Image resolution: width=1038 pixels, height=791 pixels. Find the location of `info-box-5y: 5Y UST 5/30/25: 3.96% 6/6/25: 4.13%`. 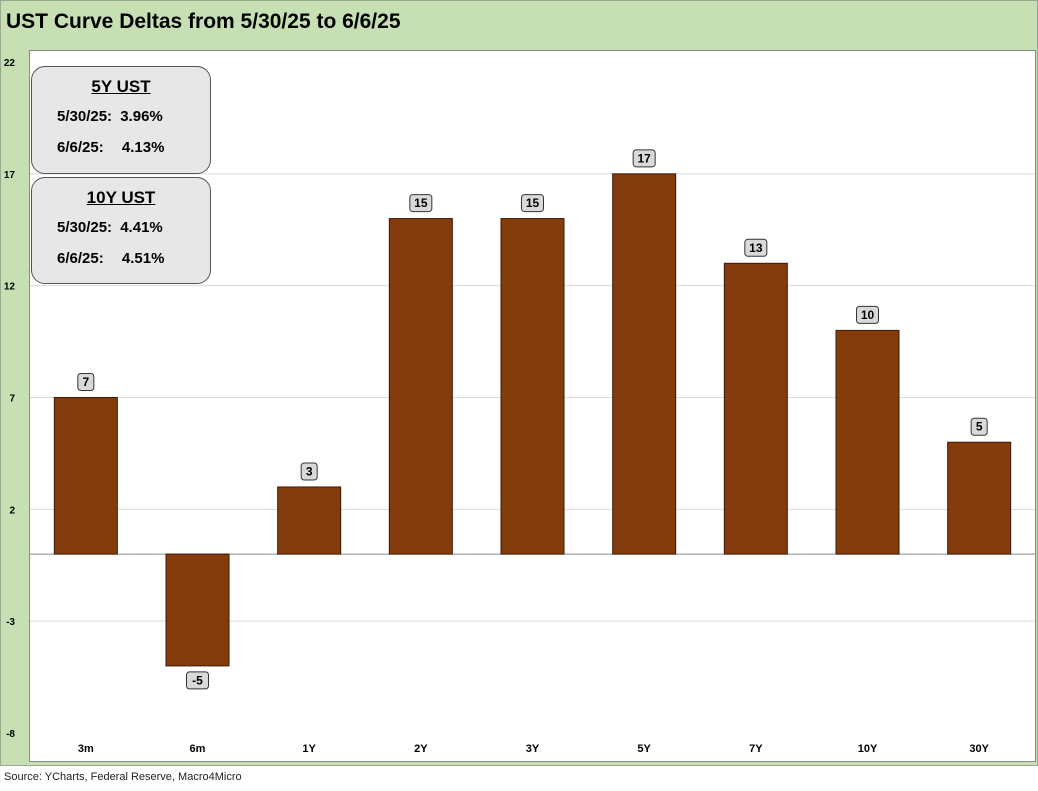

info-box-5y: 5Y UST 5/30/25: 3.96% 6/6/25: 4.13% is located at coordinates (121, 120).